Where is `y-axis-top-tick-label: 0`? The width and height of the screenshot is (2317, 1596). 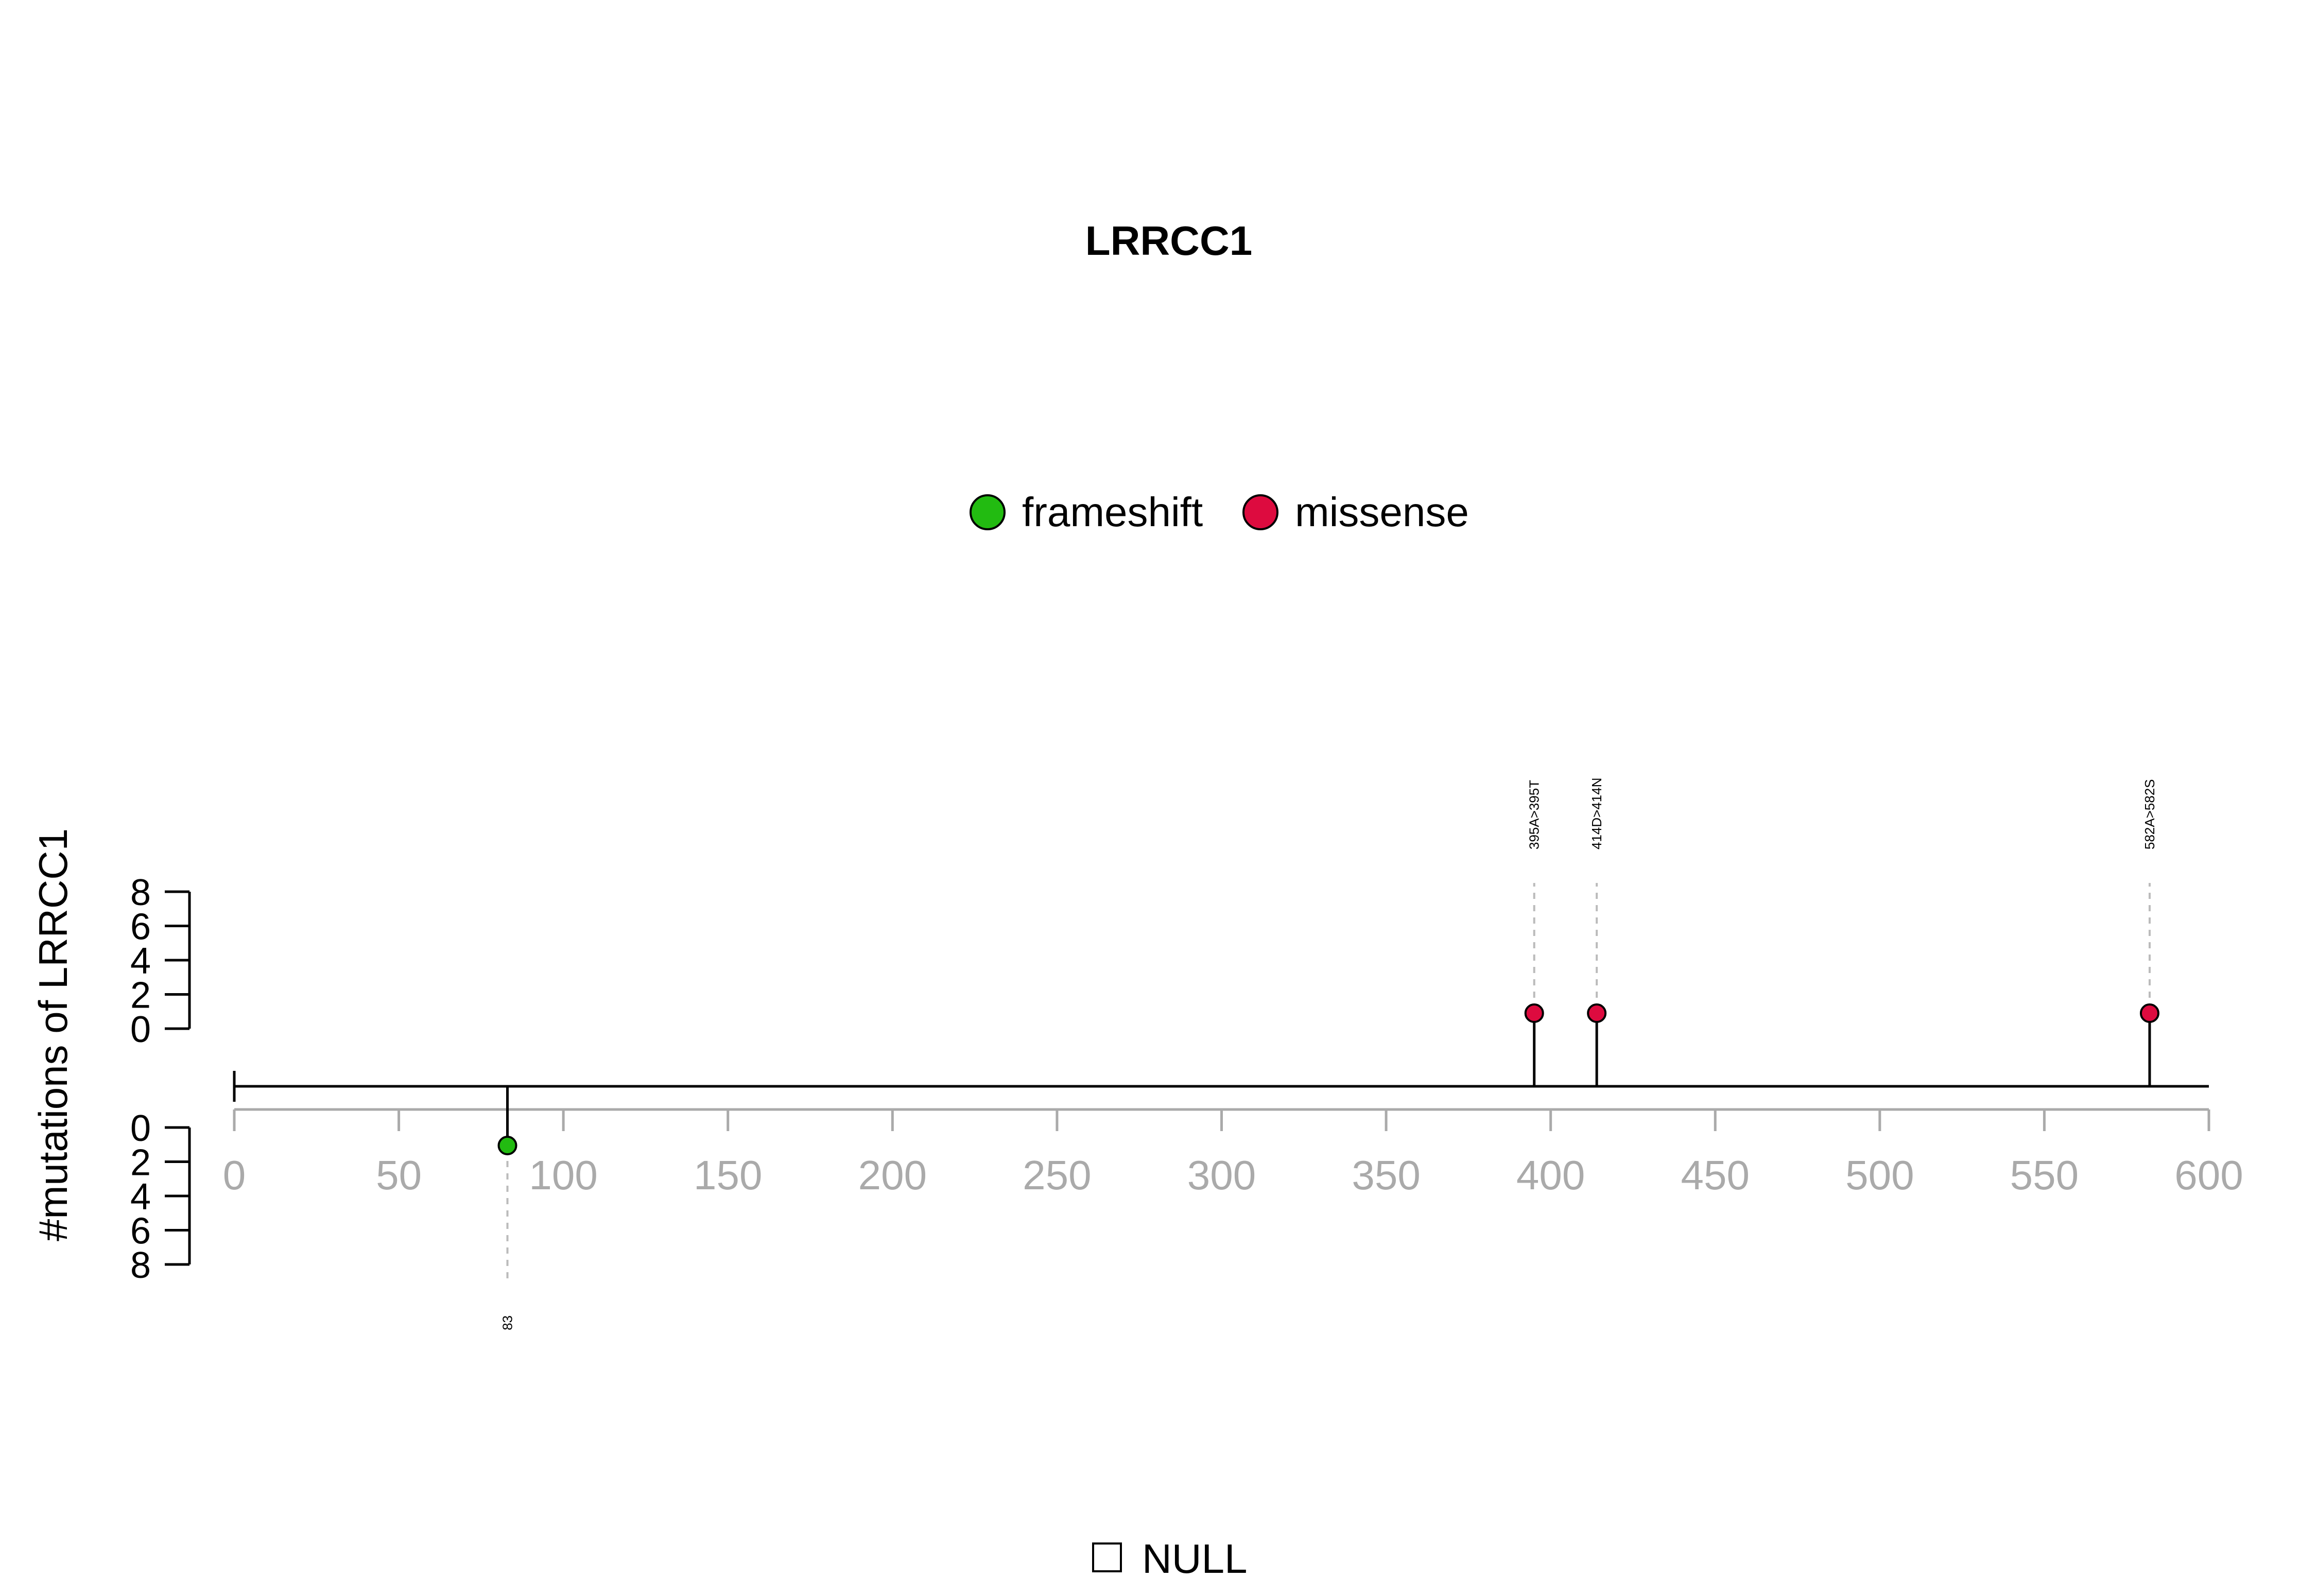 y-axis-top-tick-label: 0 is located at coordinates (140, 1029).